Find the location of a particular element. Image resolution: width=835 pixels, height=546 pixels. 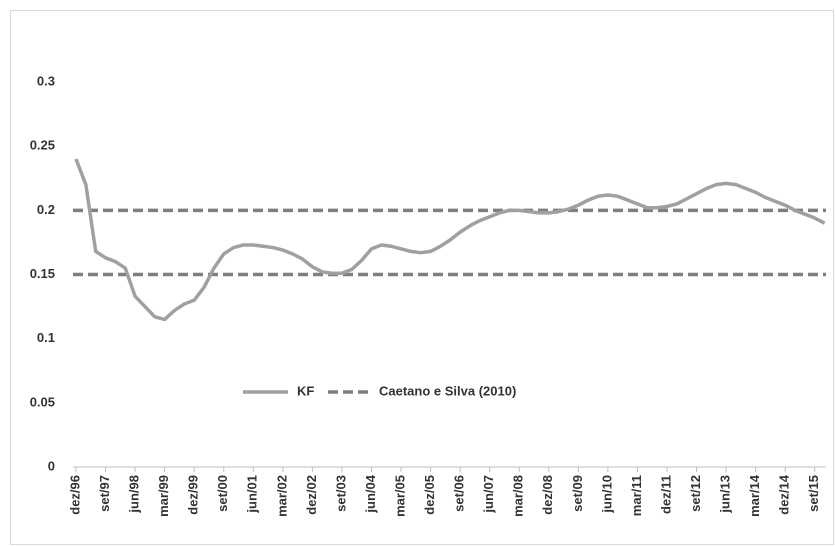

x-tick-label: mar/02 is located at coordinates (281, 496).